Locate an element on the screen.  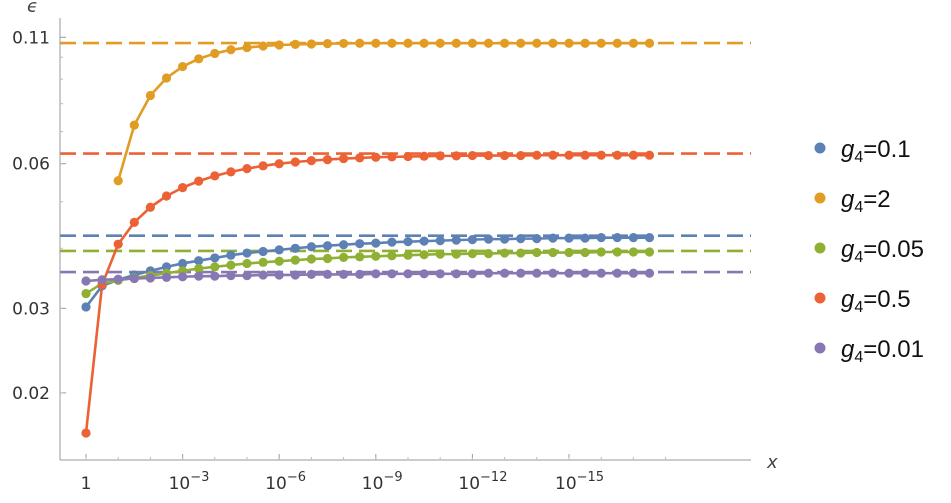
legend-label: g4=0.1 is located at coordinates (876, 151).